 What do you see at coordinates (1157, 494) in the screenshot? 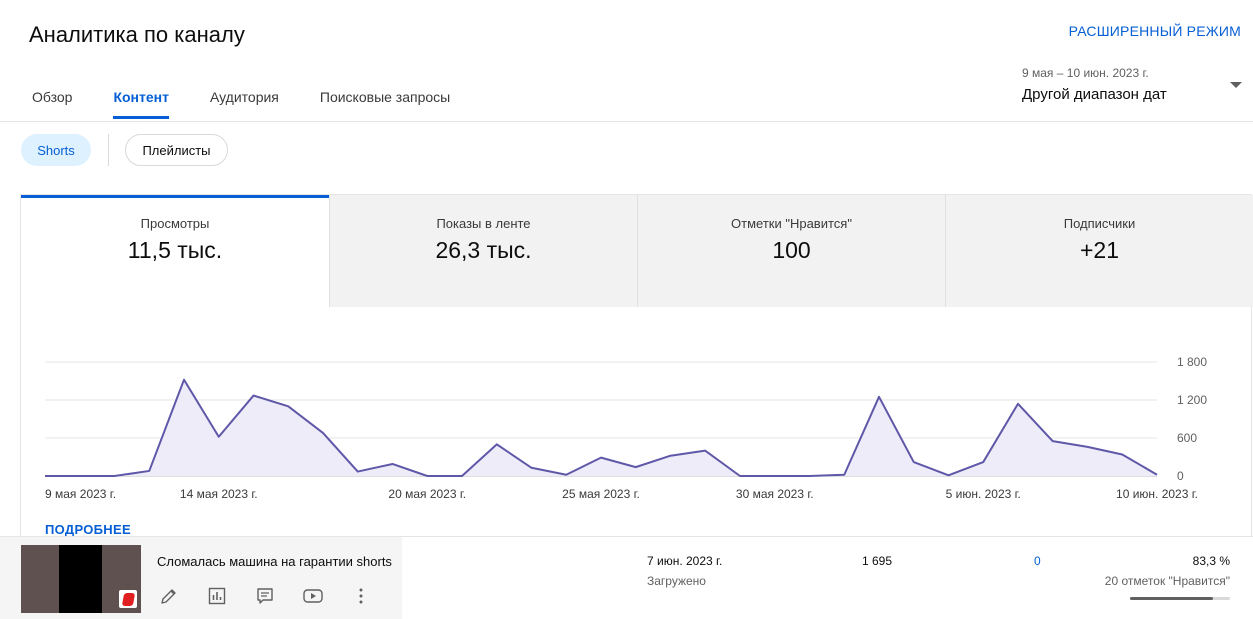
I see `x-tick-label: 10 июн. 2023 г.` at bounding box center [1157, 494].